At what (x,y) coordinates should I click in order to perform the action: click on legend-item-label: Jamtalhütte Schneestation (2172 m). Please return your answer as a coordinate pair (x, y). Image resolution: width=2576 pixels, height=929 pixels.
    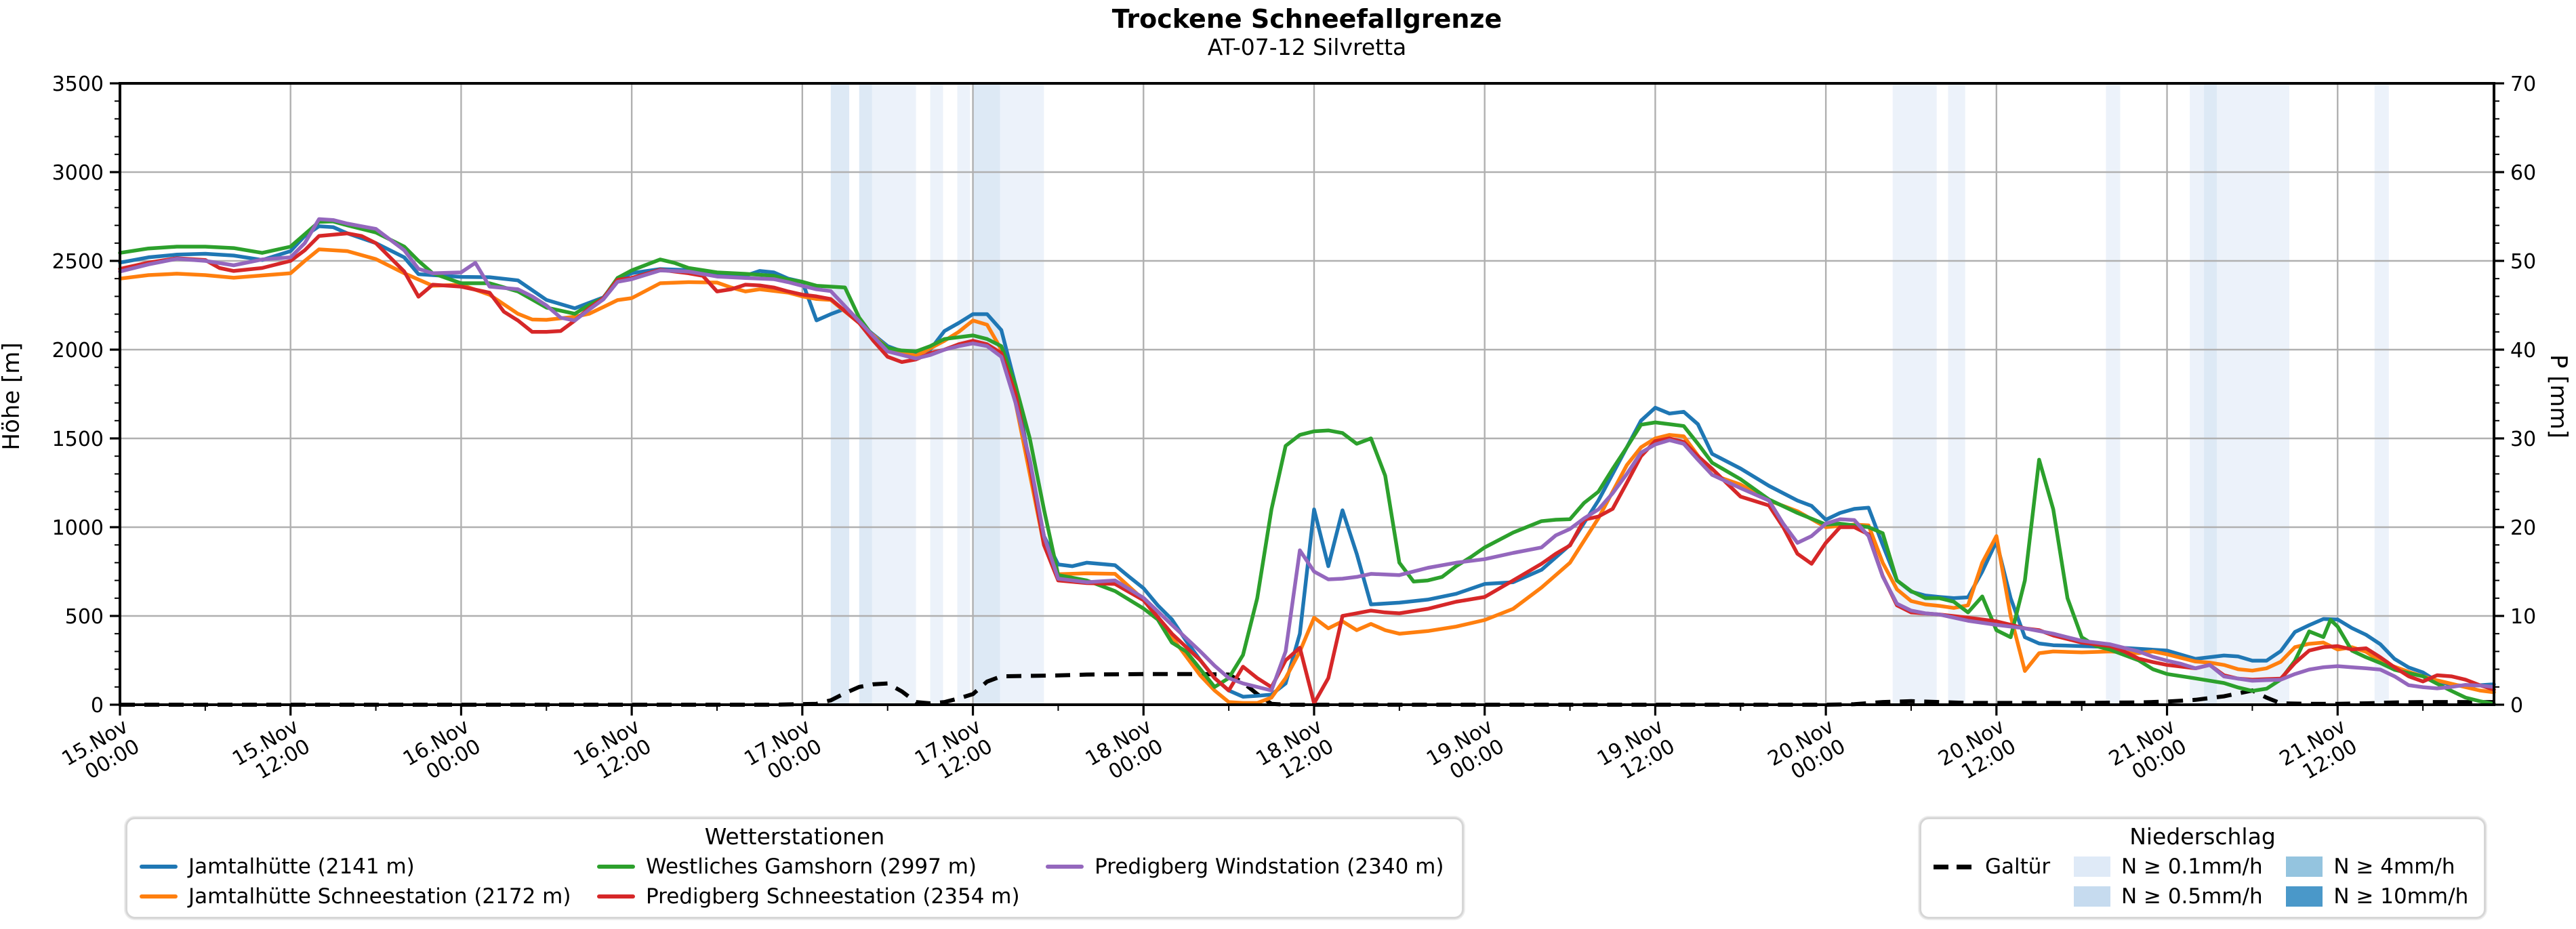
    Looking at the image, I should click on (379, 897).